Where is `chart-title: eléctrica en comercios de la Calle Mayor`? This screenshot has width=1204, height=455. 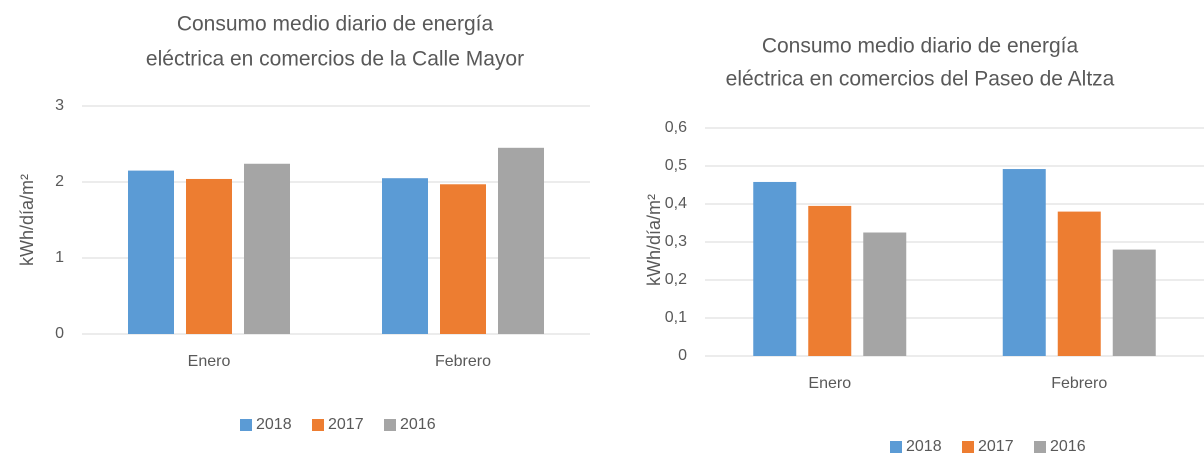 chart-title: eléctrica en comercios de la Calle Mayor is located at coordinates (335, 59).